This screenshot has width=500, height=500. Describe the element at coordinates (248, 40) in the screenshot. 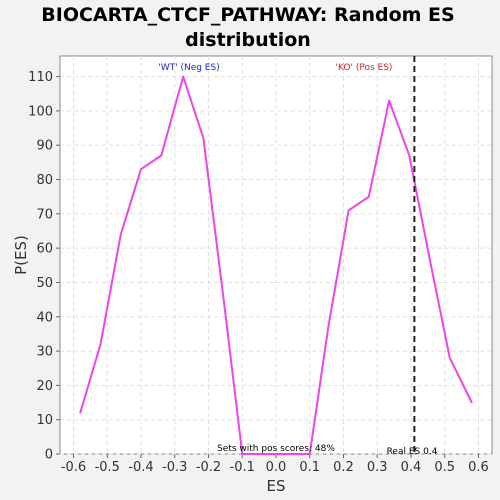

I see `chart-title-line2: distribution` at that location.